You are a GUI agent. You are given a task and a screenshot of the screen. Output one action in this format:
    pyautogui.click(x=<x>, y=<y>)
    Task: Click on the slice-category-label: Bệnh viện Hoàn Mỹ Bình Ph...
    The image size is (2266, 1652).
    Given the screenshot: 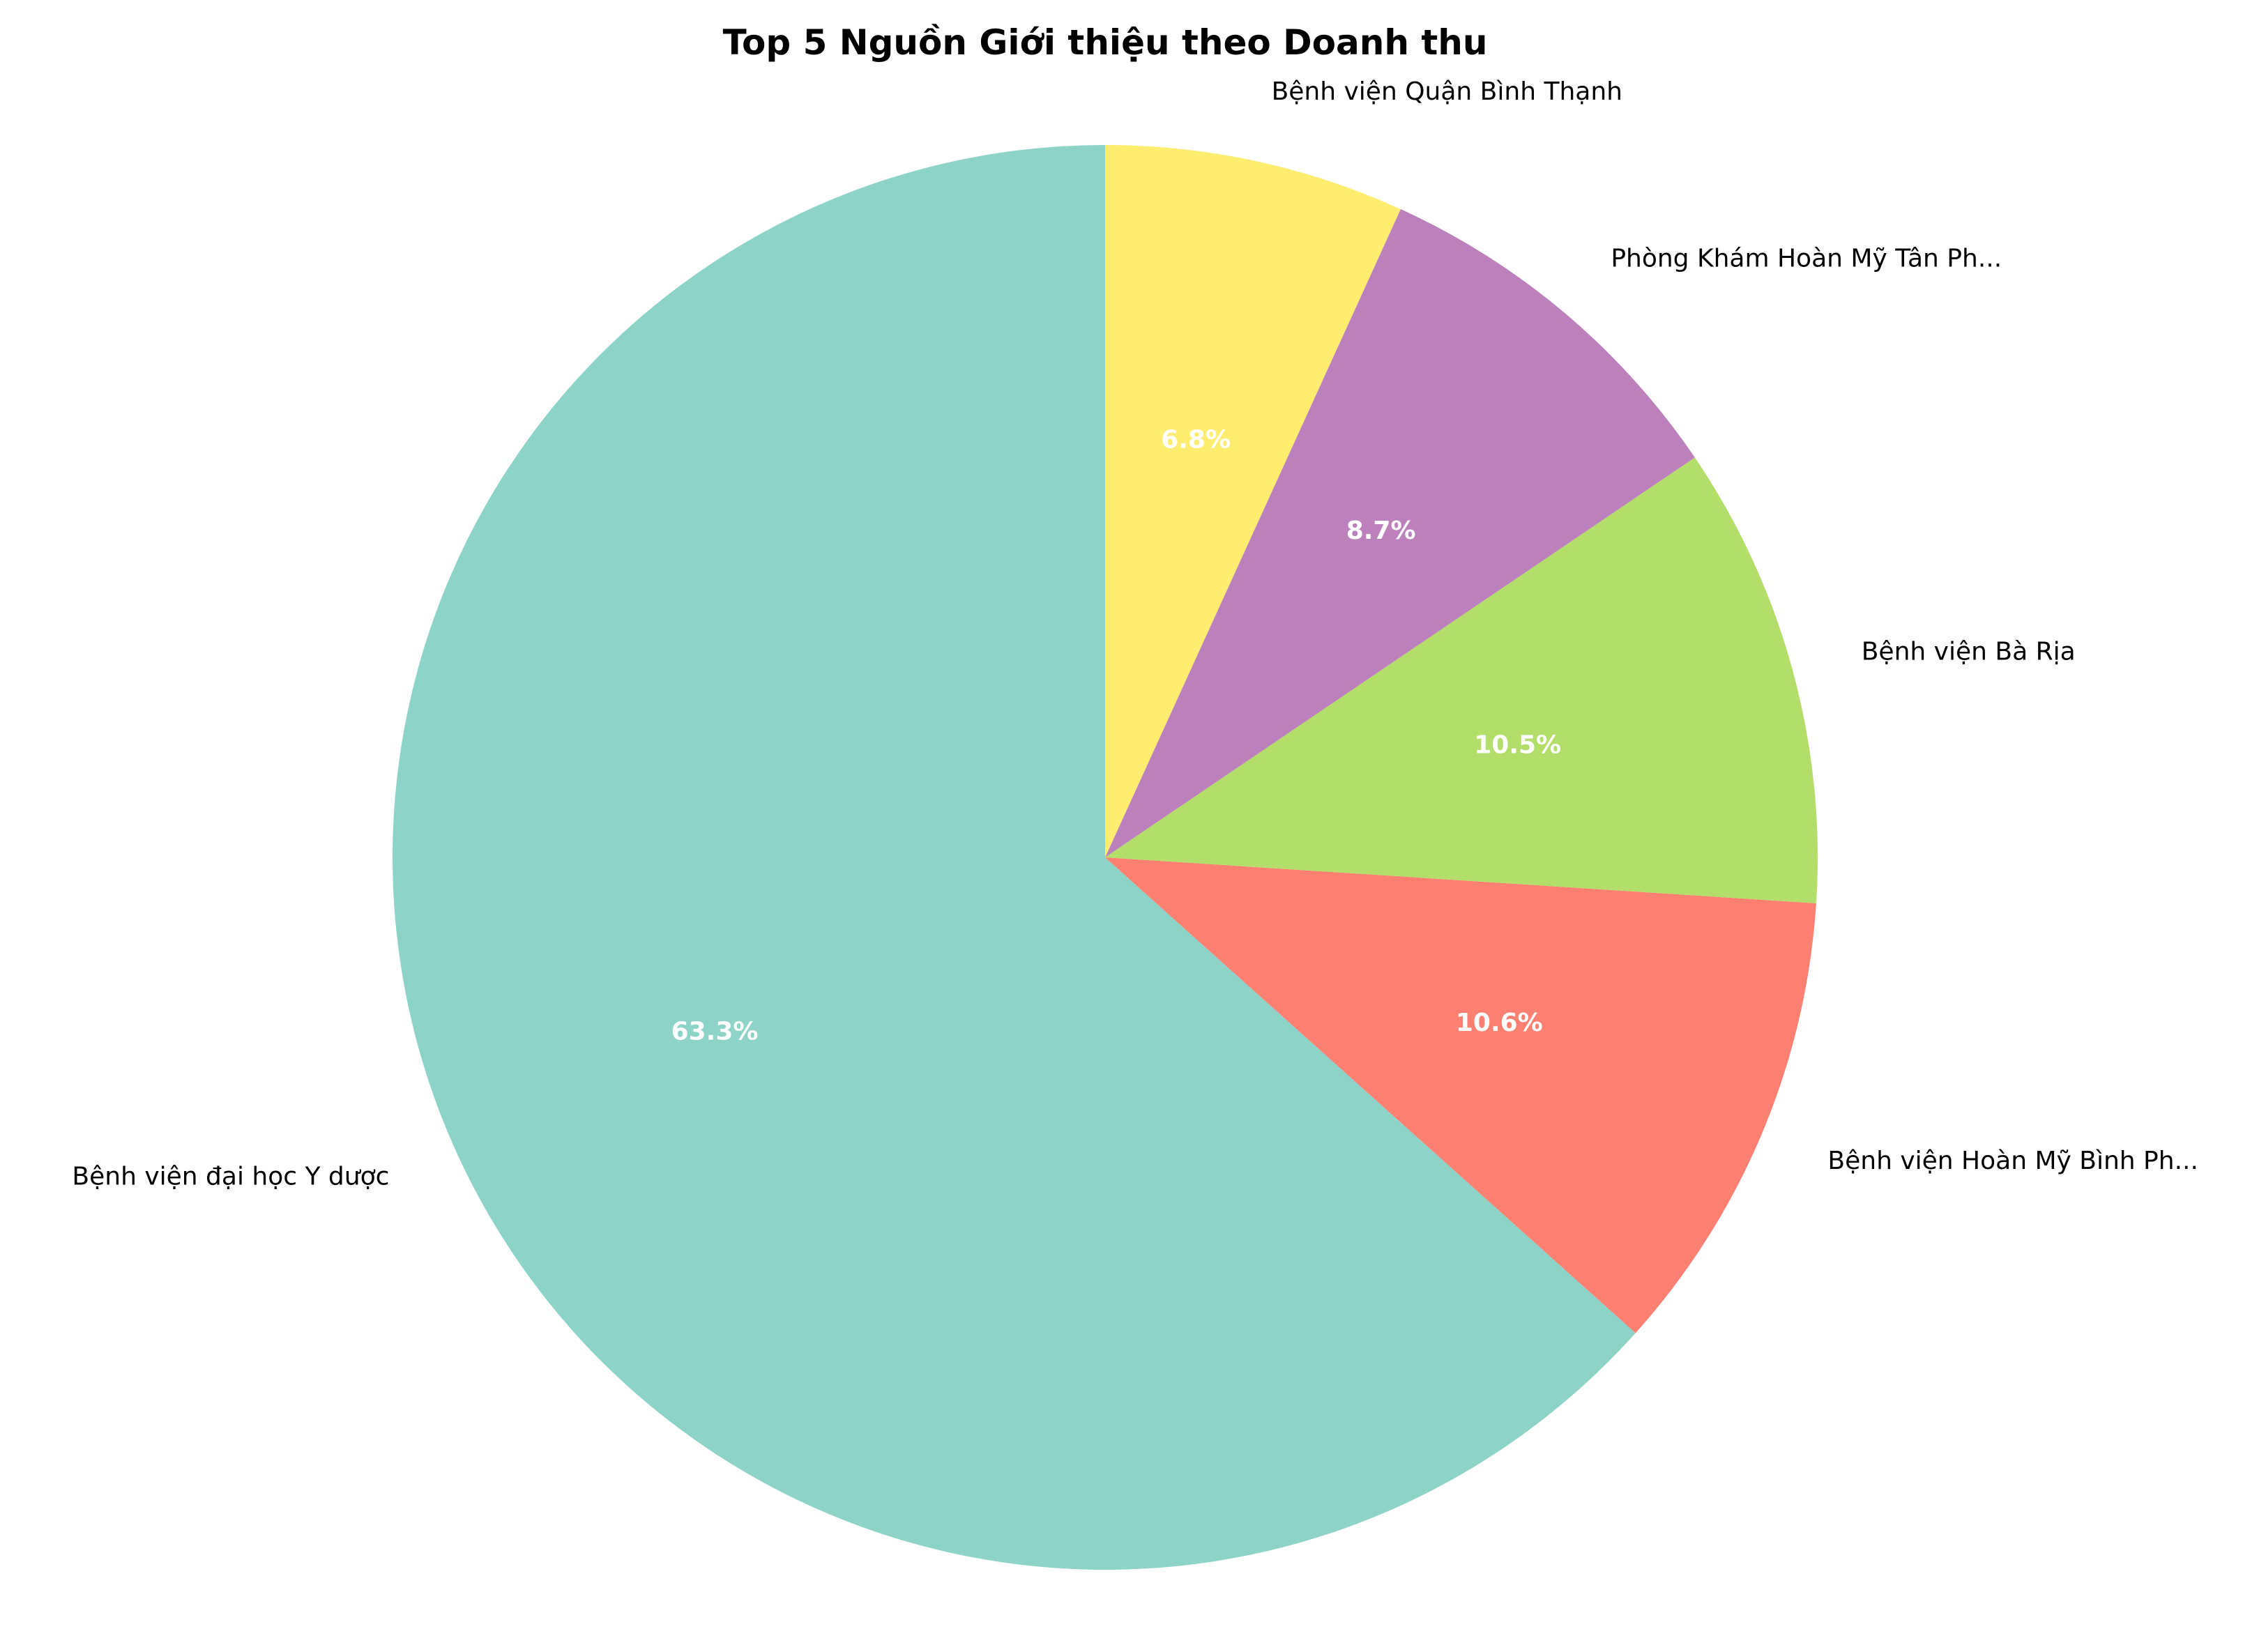 What is the action you would take?
    pyautogui.click(x=2012, y=1161)
    